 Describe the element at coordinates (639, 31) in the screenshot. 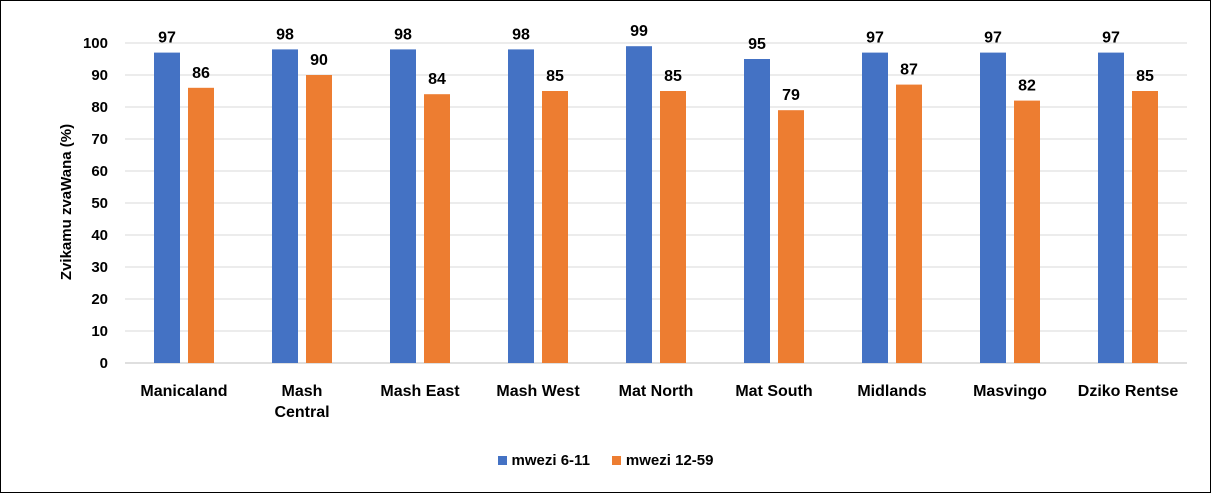

I see `data-label-series-1: 99` at that location.